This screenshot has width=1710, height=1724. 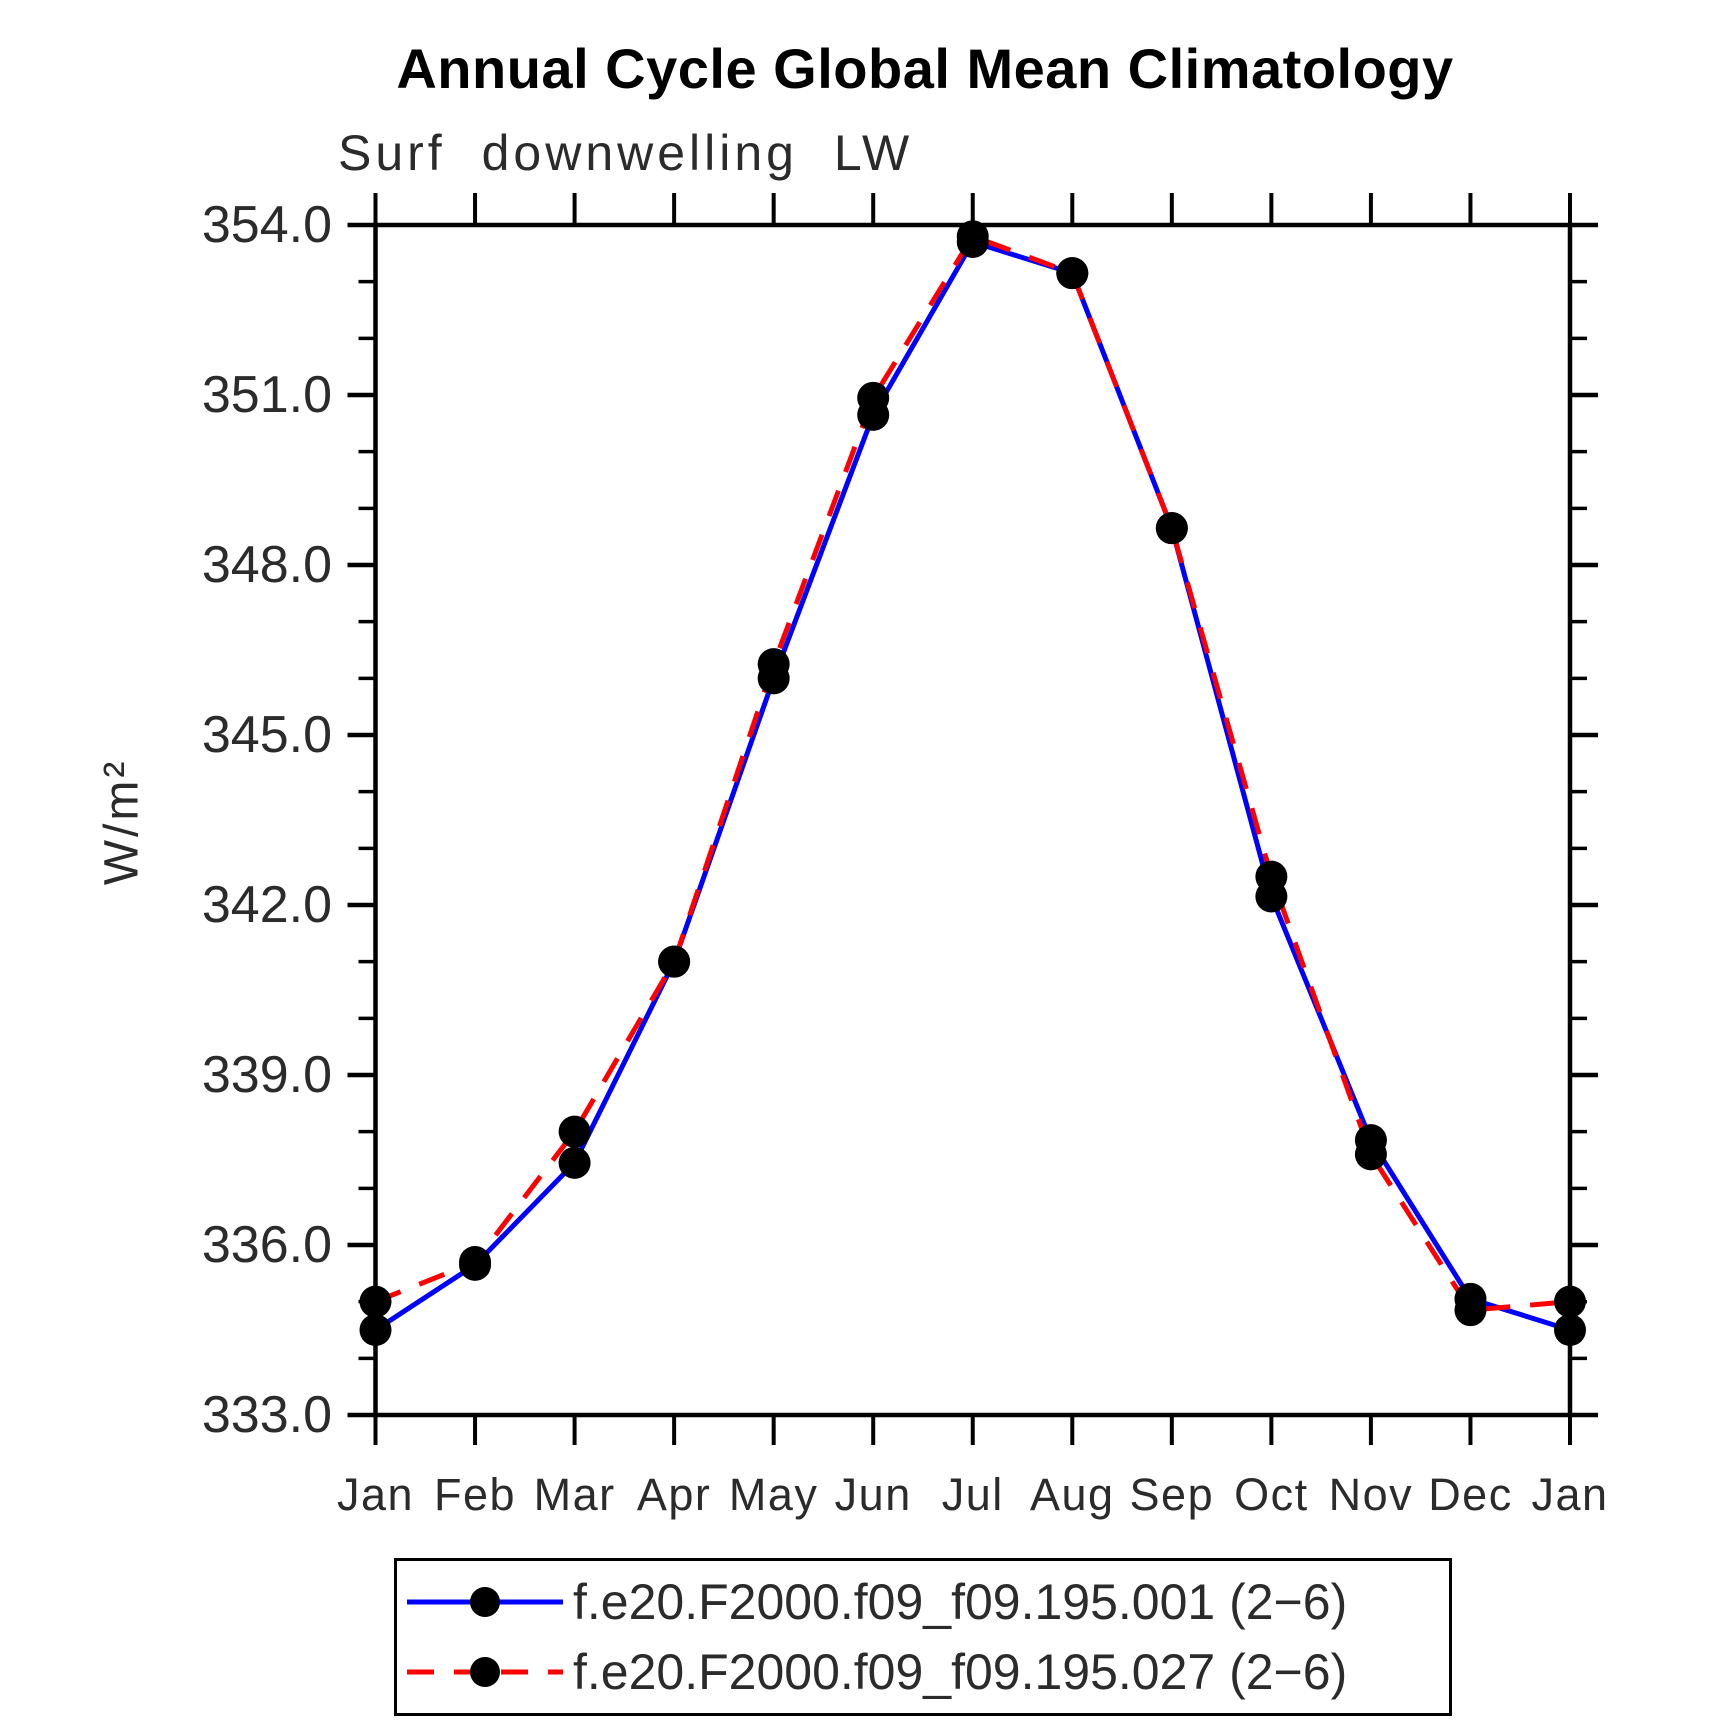 I want to click on x-tick-label: May, so click(x=774, y=1494).